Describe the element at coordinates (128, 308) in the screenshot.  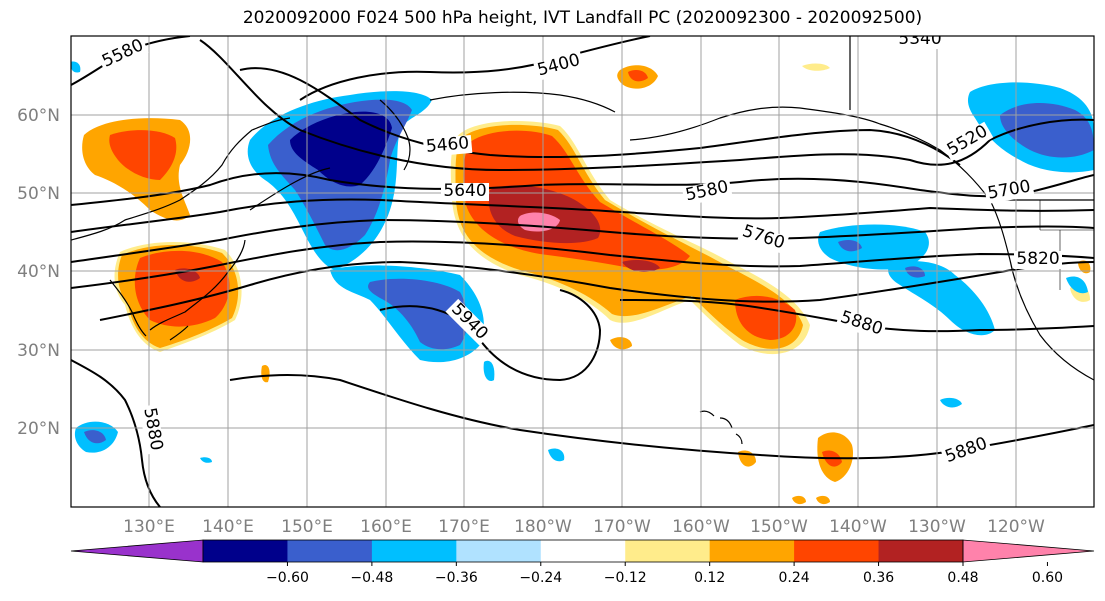
I see `korea-coast` at that location.